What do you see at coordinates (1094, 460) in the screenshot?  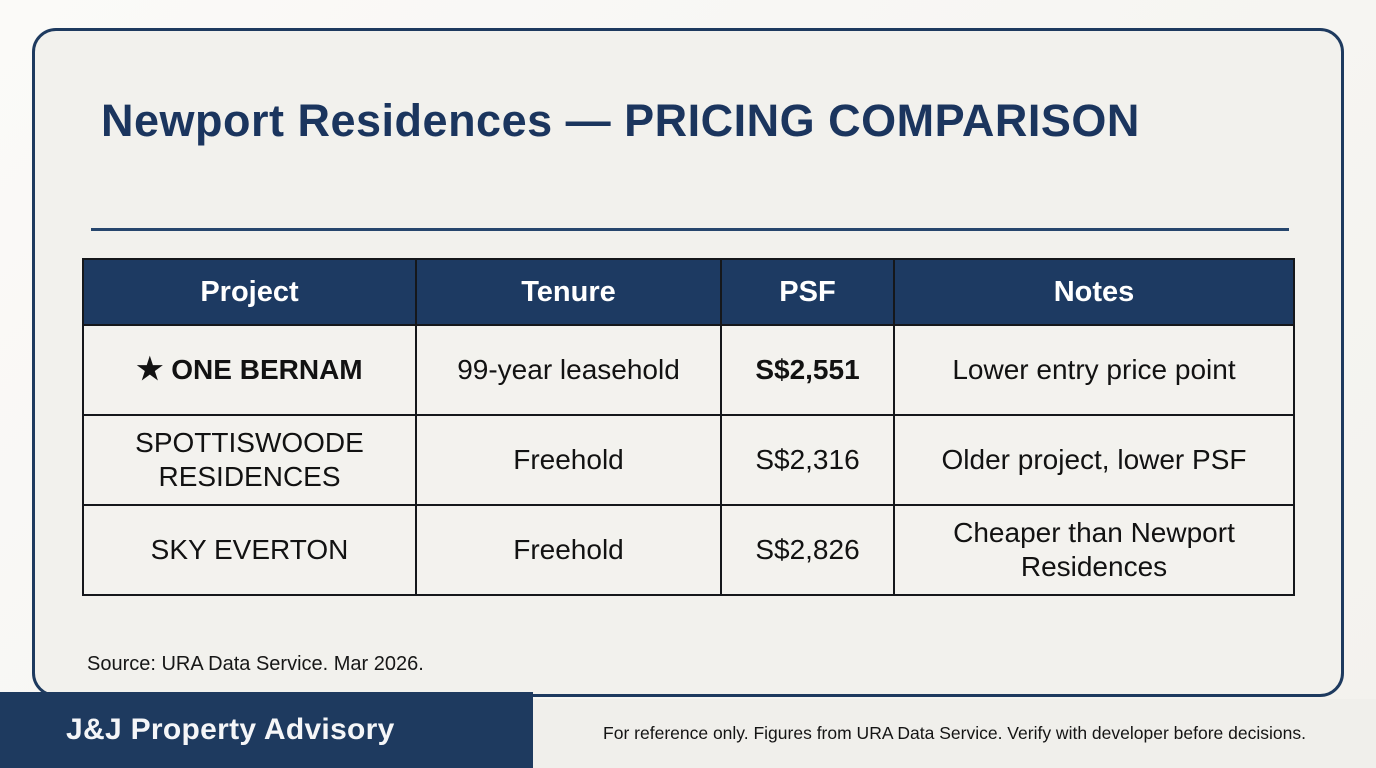 I see `notes-cell: Older project, lower PSF` at bounding box center [1094, 460].